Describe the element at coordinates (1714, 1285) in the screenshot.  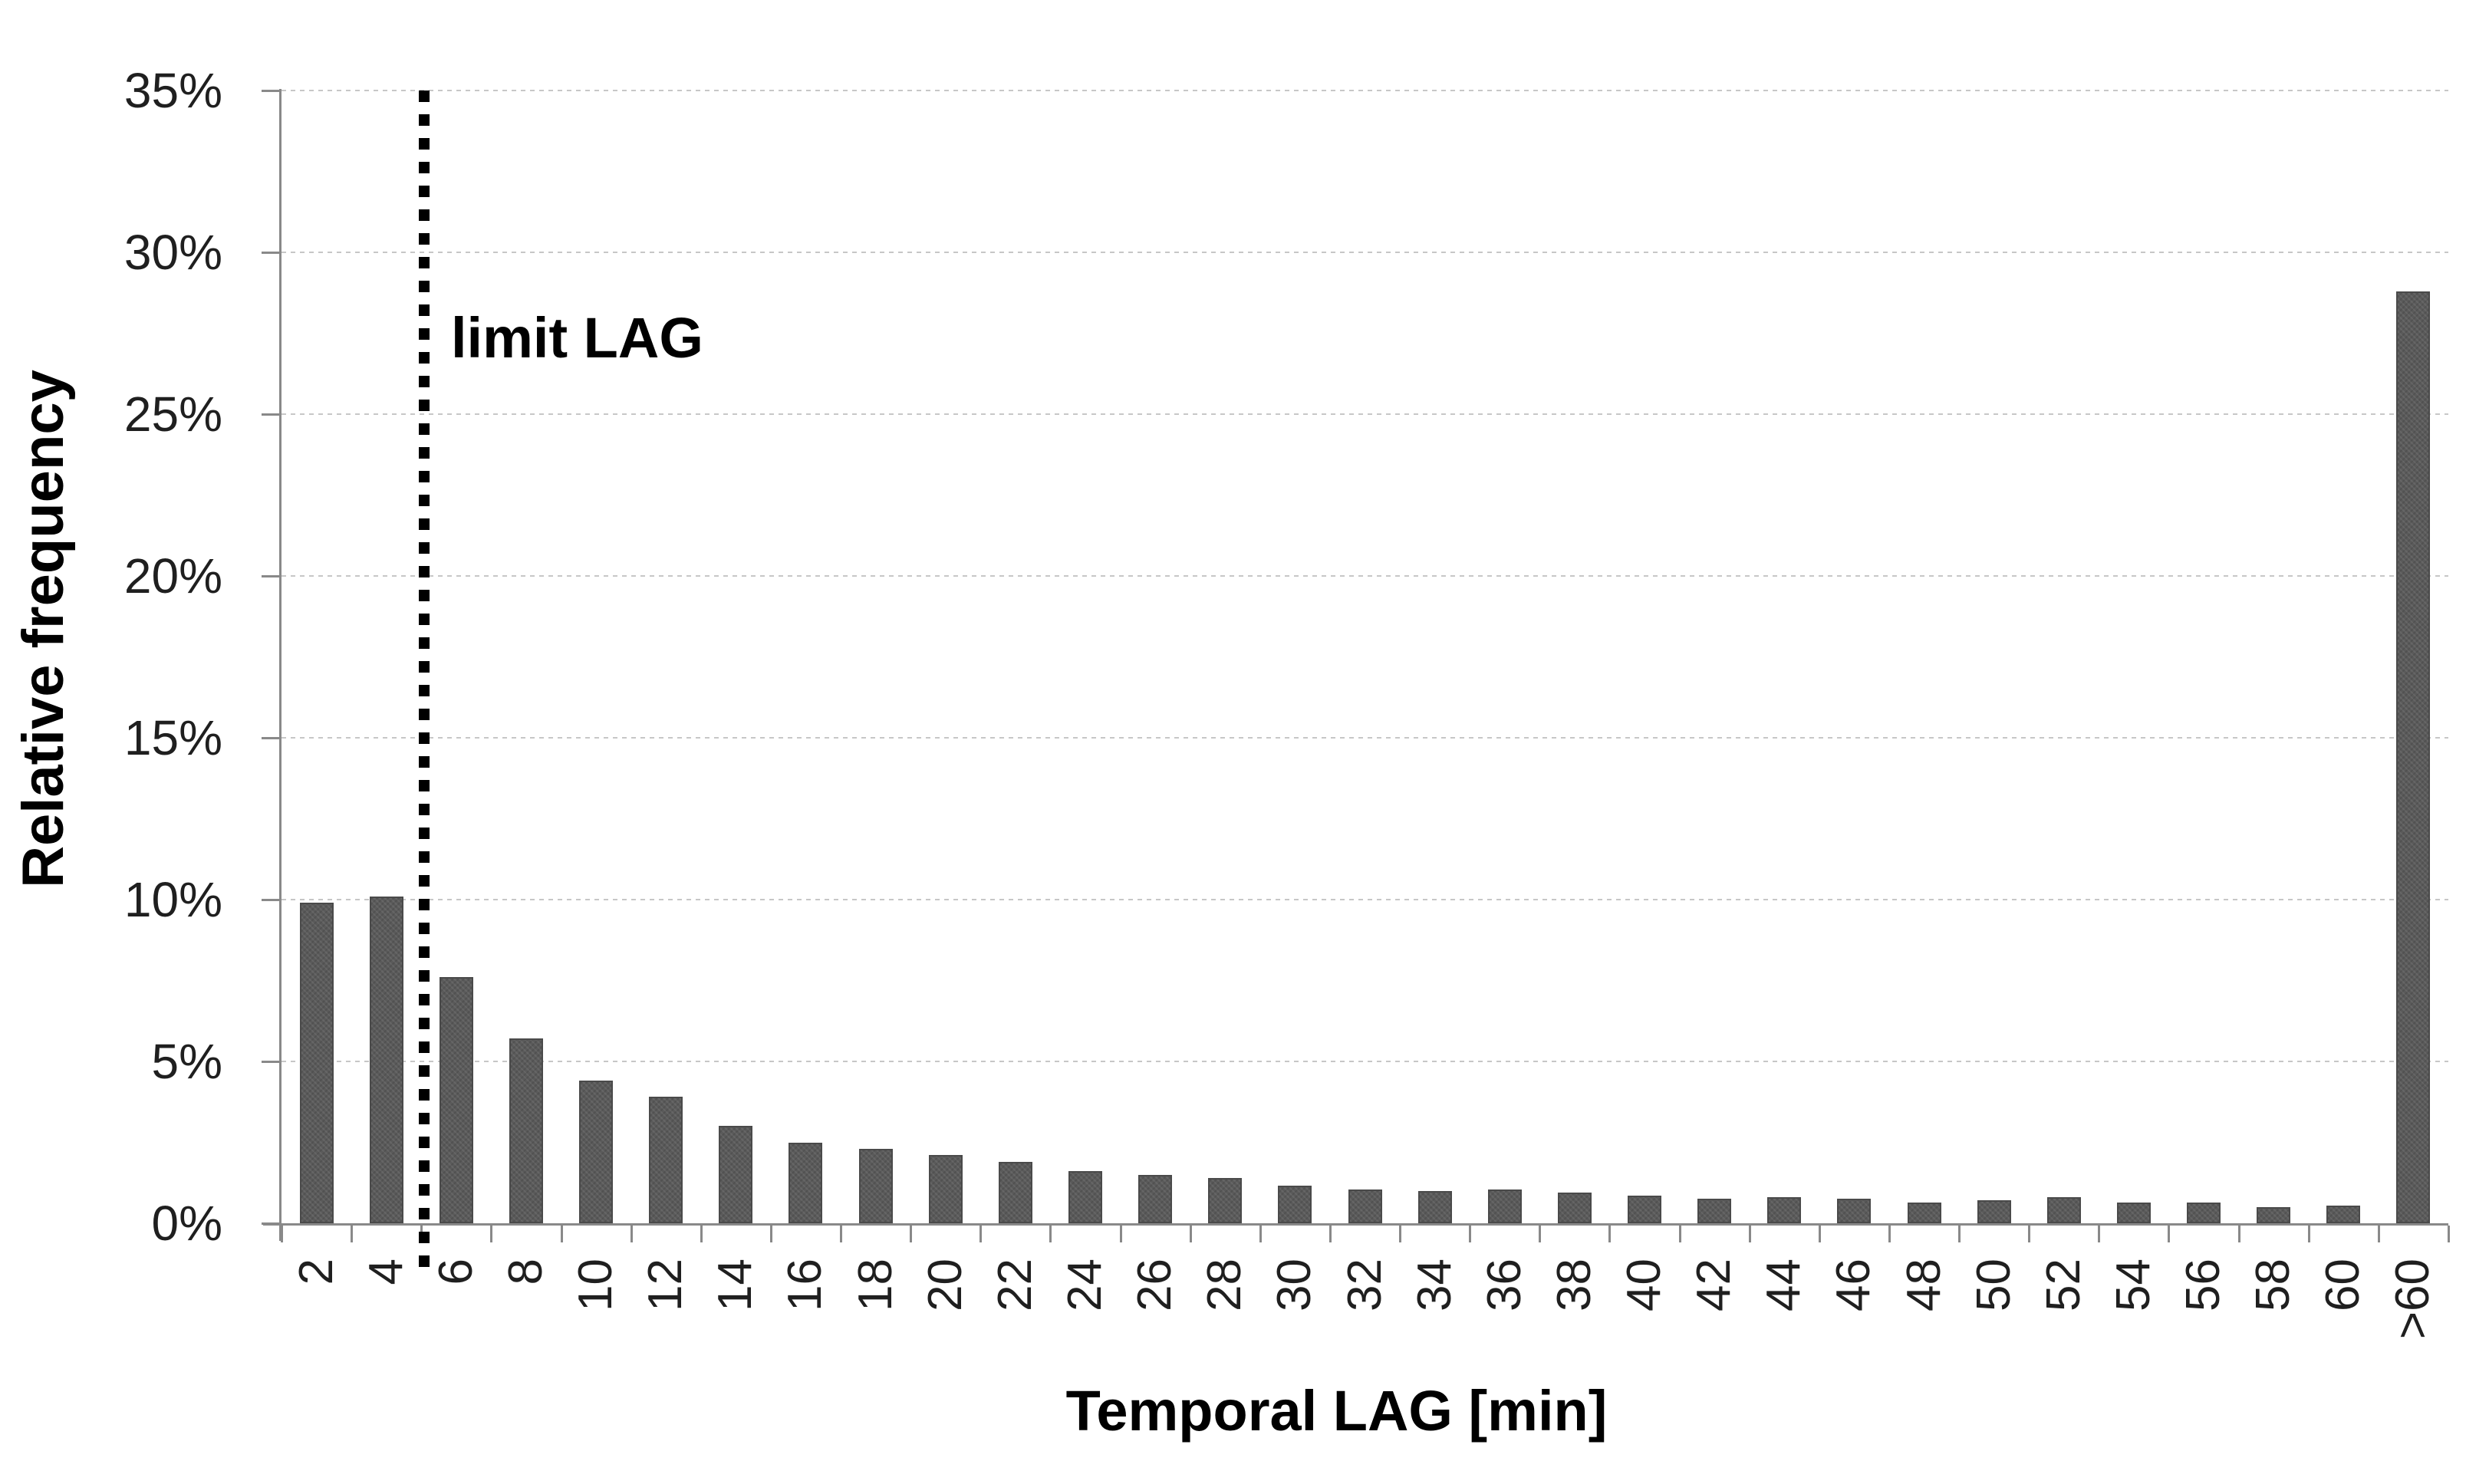
I see `x-tick-label-42: 42` at that location.